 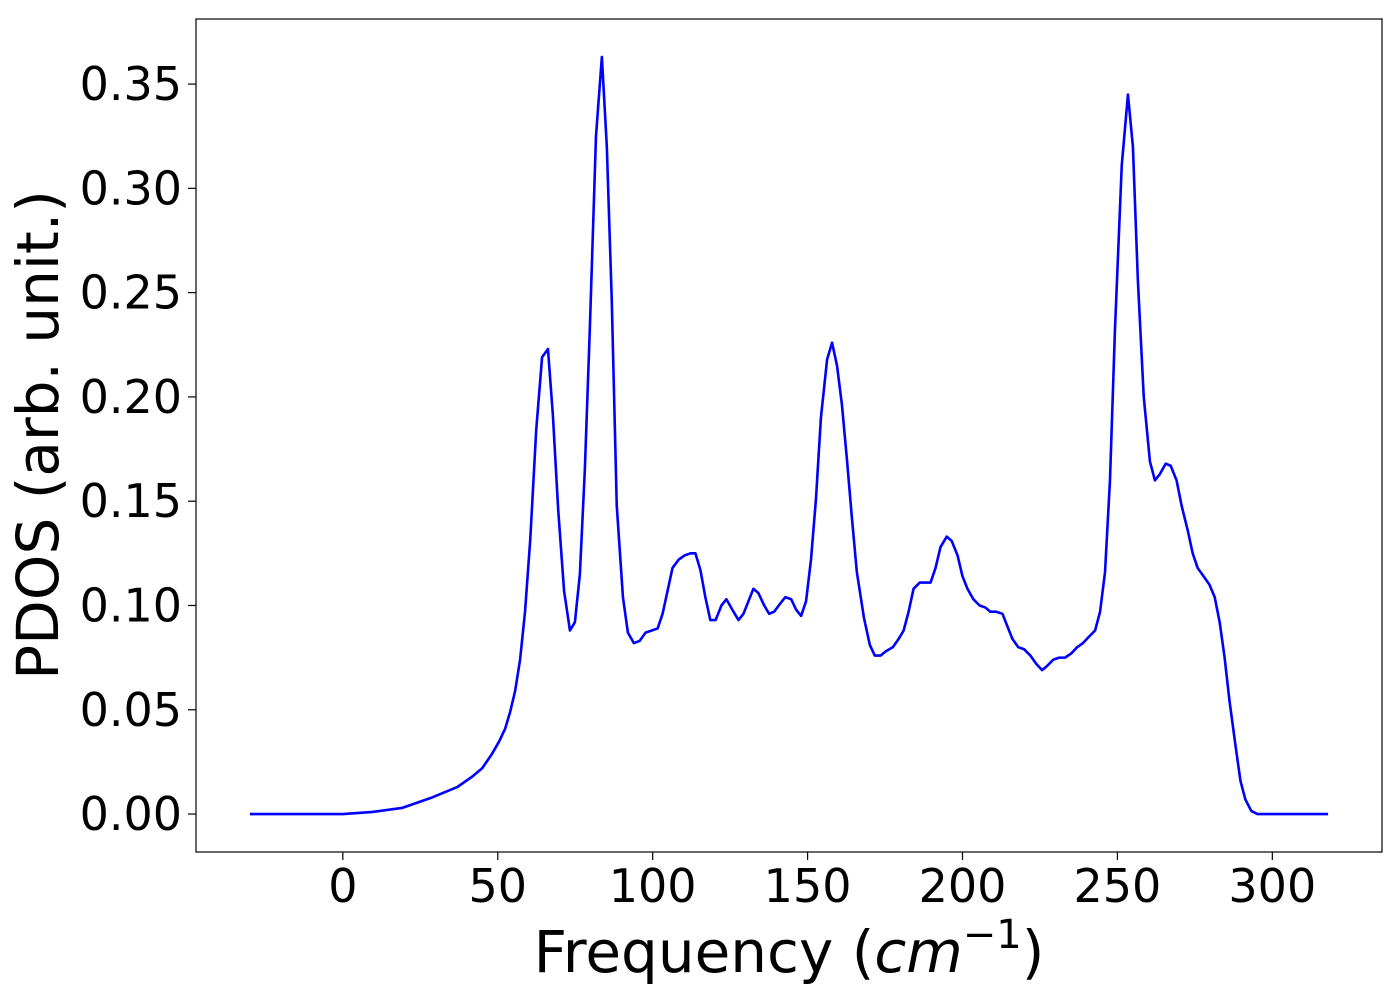 What do you see at coordinates (131, 188) in the screenshot?
I see `y-tick-label: 0.30` at bounding box center [131, 188].